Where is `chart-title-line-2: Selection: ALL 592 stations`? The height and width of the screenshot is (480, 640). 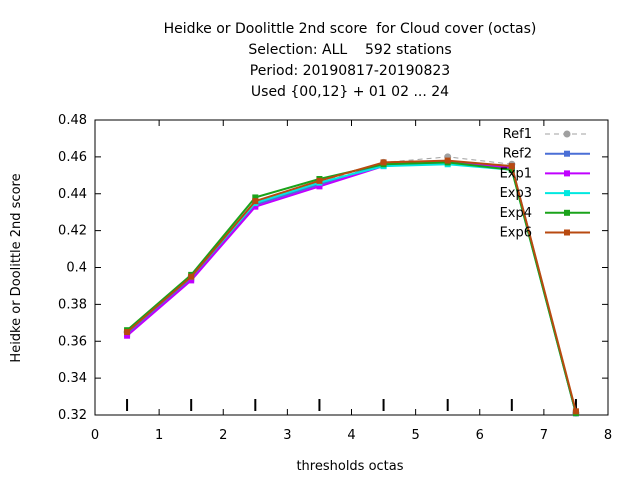
chart-title-line-2: Selection: ALL 592 stations is located at coordinates (350, 50).